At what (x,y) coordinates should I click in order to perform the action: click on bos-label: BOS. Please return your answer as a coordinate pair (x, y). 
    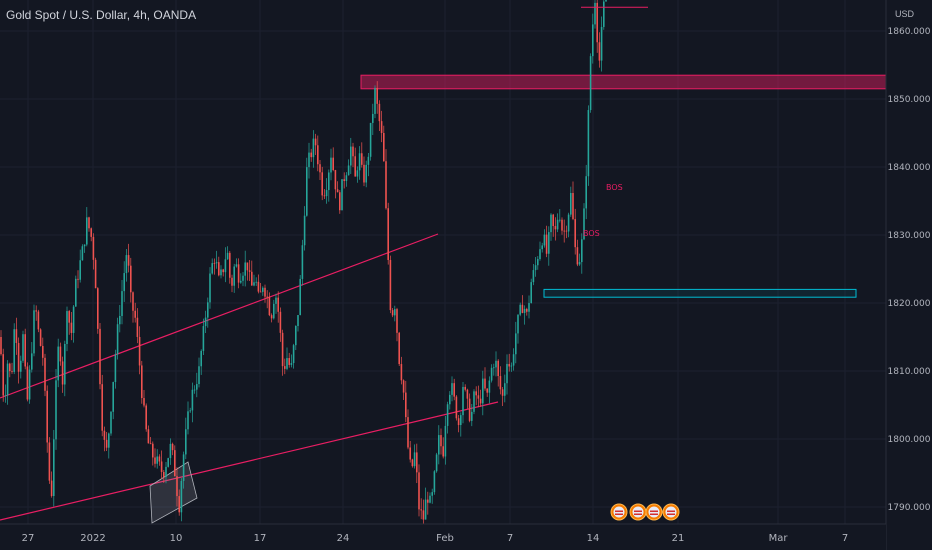
    Looking at the image, I should click on (614, 187).